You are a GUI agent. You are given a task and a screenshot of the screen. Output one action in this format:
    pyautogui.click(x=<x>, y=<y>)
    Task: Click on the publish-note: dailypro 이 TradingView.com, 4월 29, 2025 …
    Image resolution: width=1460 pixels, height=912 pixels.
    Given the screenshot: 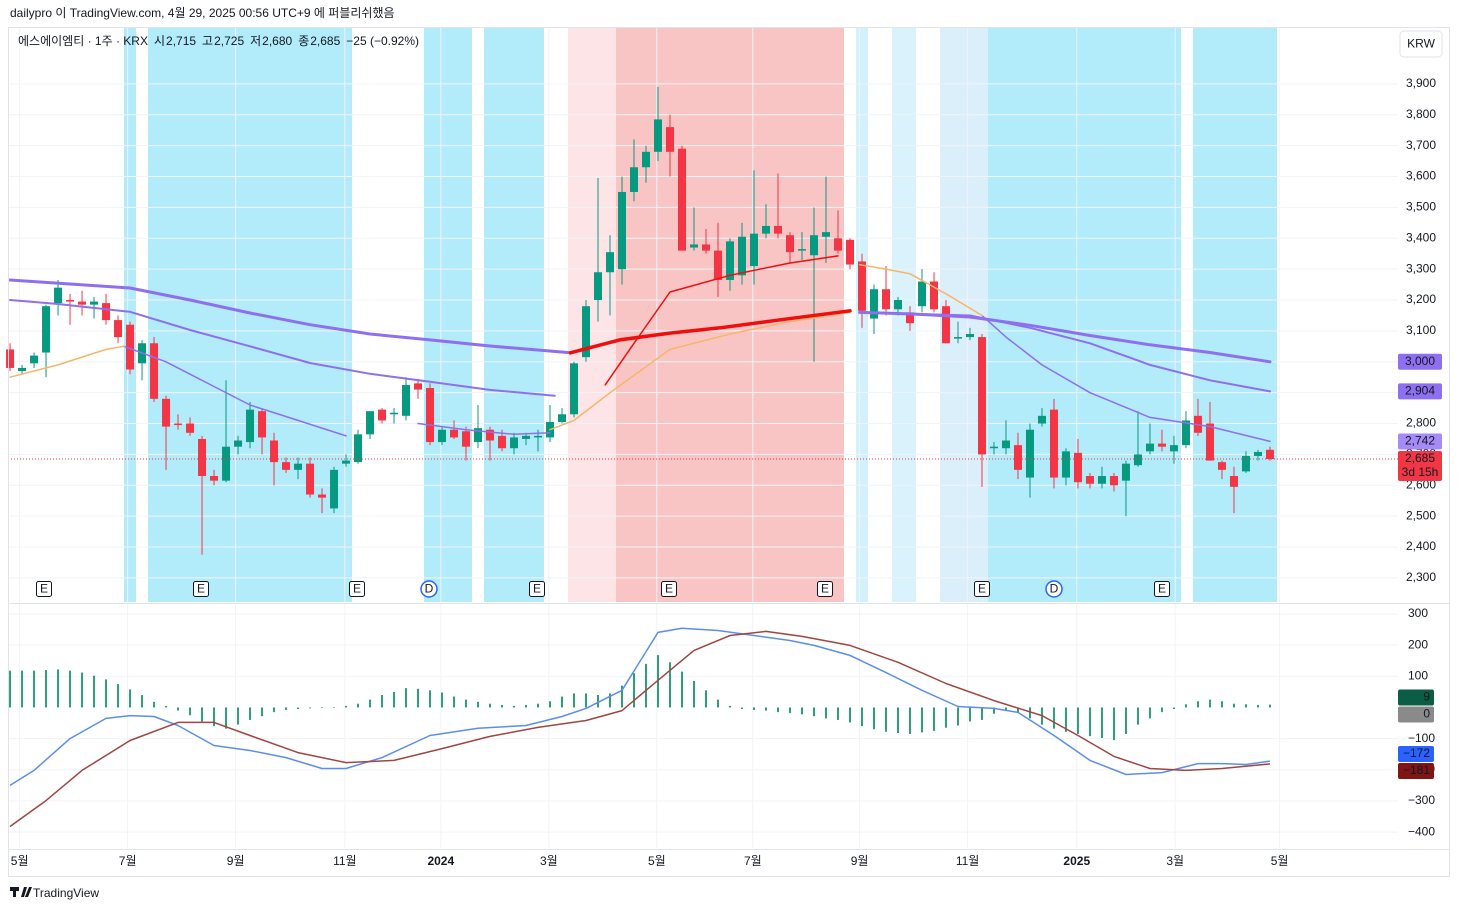 What is the action you would take?
    pyautogui.click(x=202, y=13)
    